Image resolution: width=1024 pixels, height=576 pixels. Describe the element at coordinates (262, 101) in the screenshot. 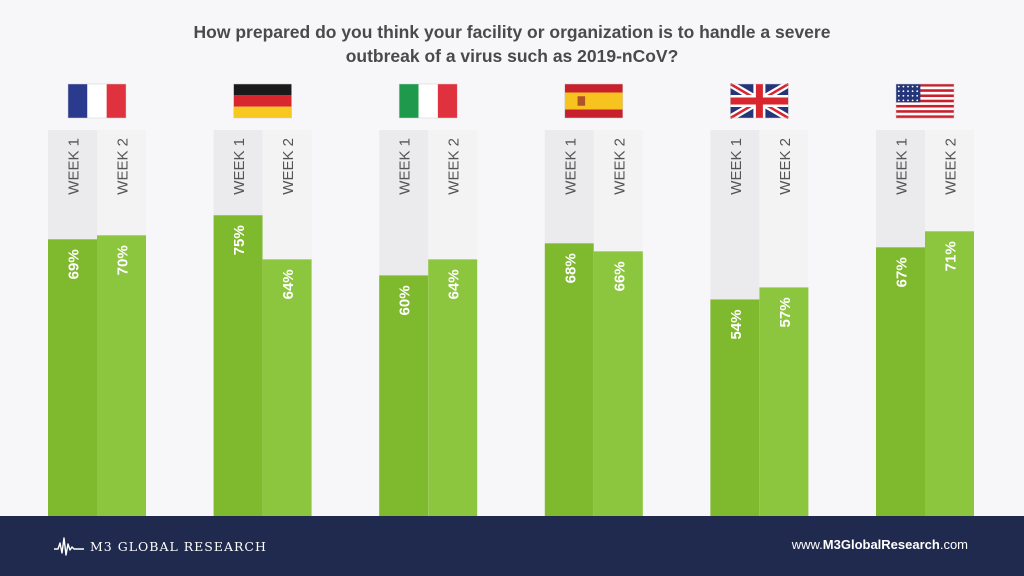

I see `germany-flag-icon` at that location.